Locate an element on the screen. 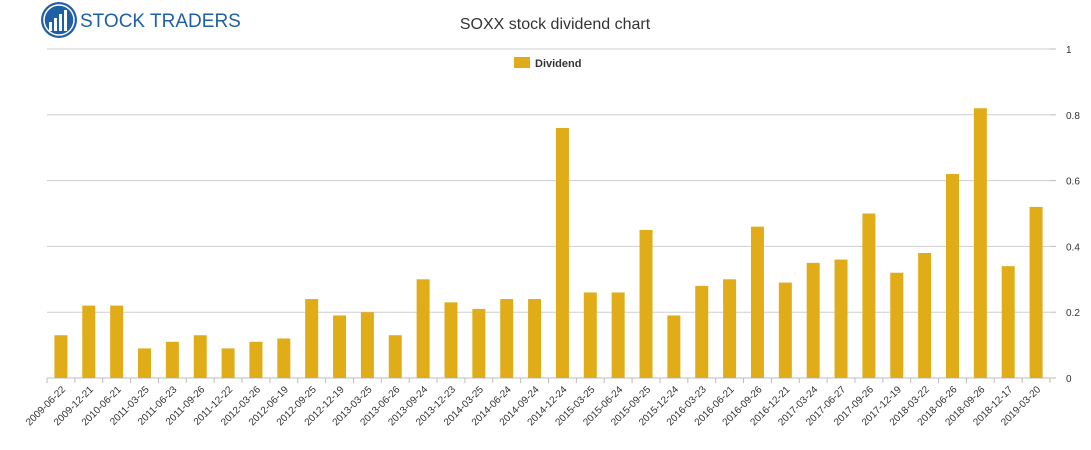  y-axis-ticks: 0 0.2 0.4 0.6 0.8 1 is located at coordinates (1065, 215).